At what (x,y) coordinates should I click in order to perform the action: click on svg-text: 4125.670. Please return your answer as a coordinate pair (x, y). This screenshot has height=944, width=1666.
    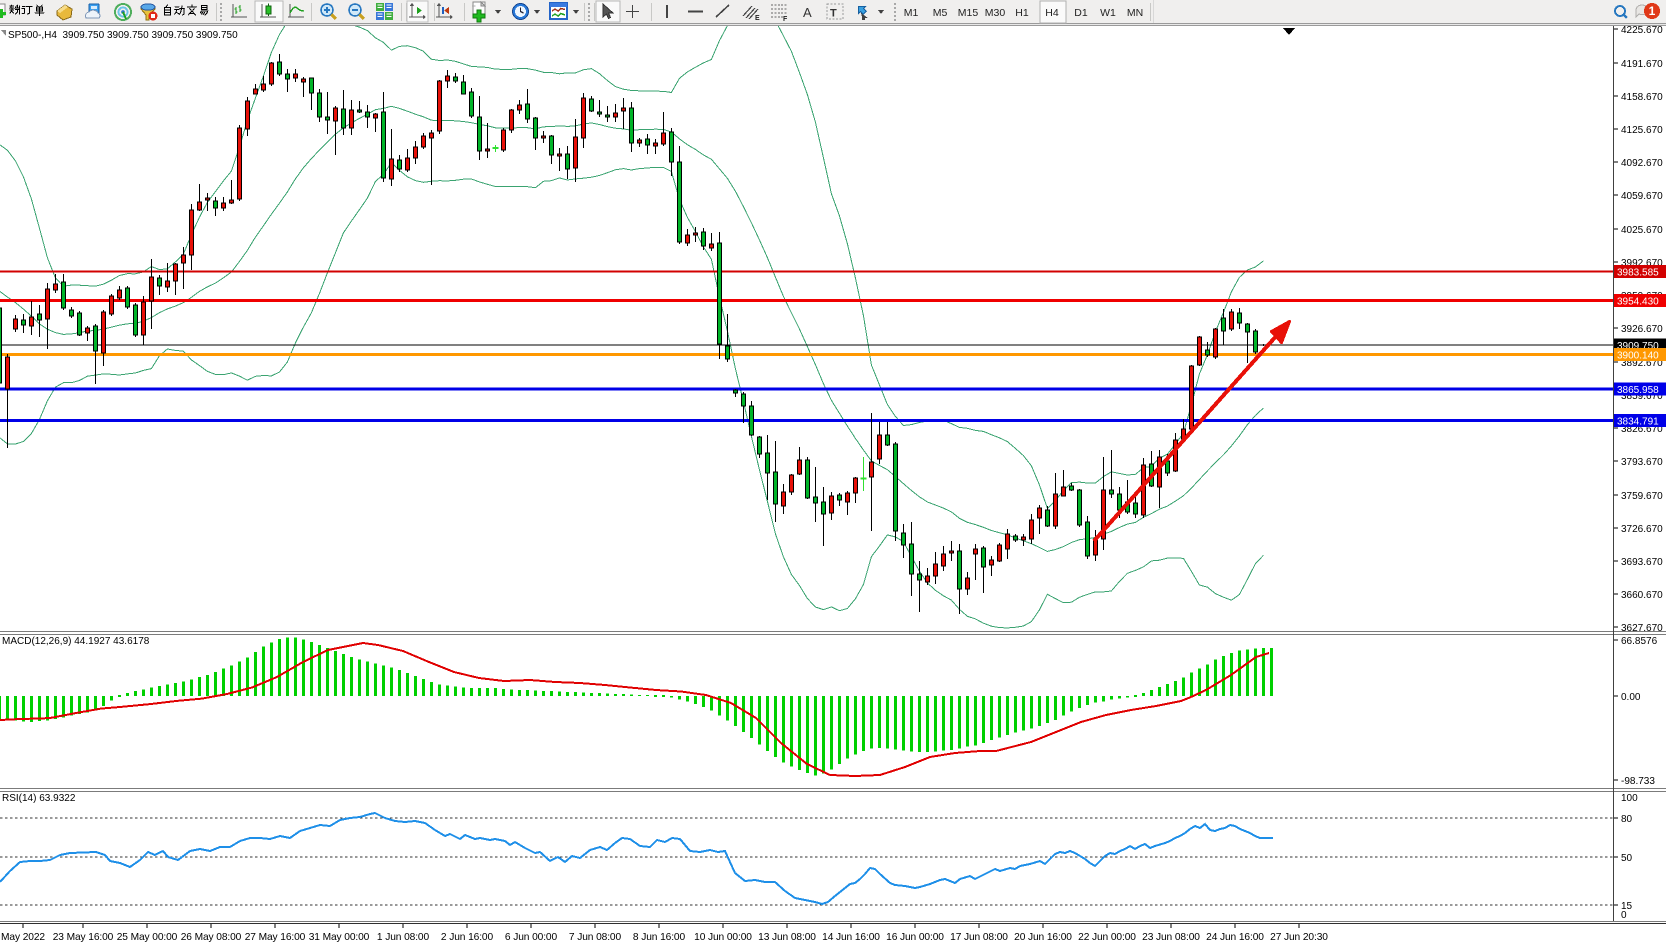
    Looking at the image, I should click on (1642, 130).